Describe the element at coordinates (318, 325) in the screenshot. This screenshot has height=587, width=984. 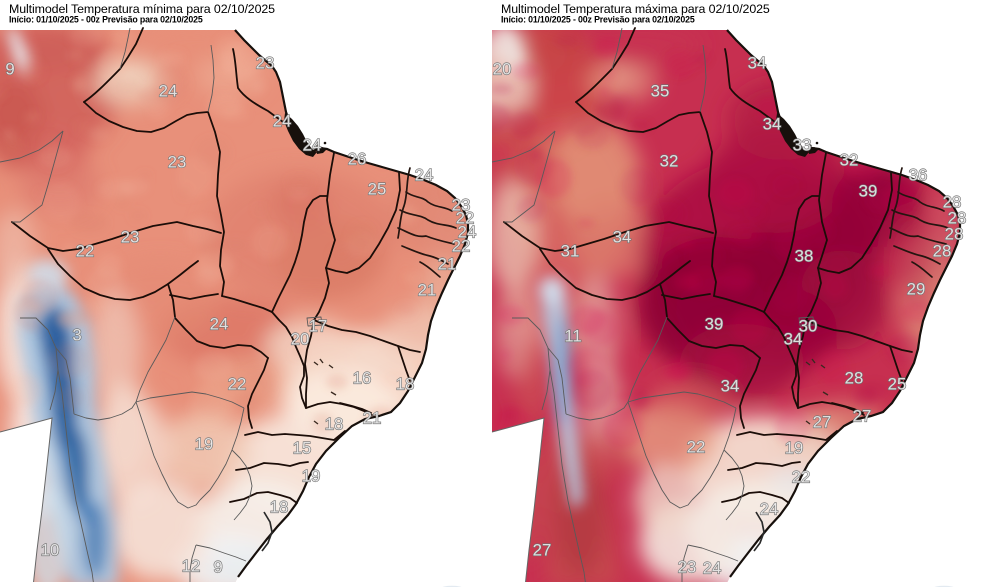
I see `svg-text: 17` at that location.